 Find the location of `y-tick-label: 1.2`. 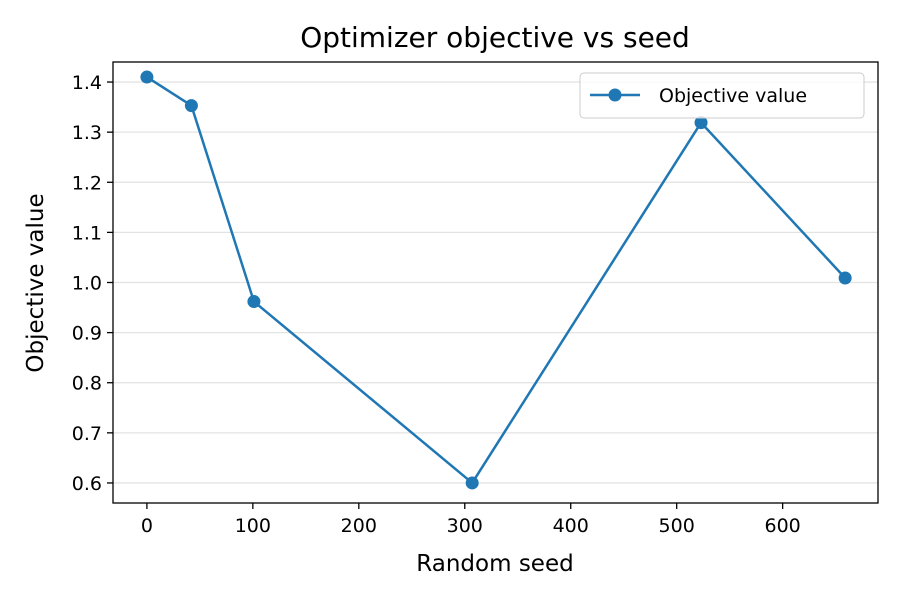

y-tick-label: 1.2 is located at coordinates (87, 183).